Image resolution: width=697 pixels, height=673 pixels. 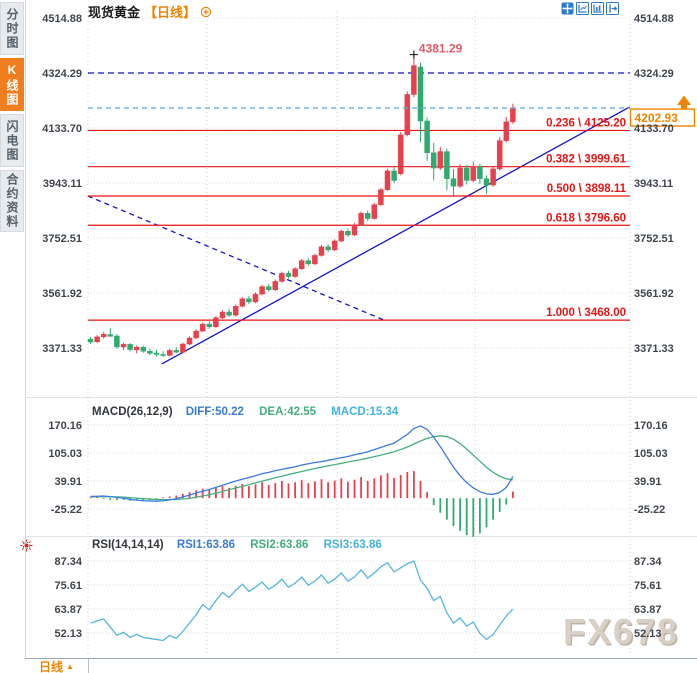 What do you see at coordinates (302, 463) in the screenshot?
I see `macd-diff-line` at bounding box center [302, 463].